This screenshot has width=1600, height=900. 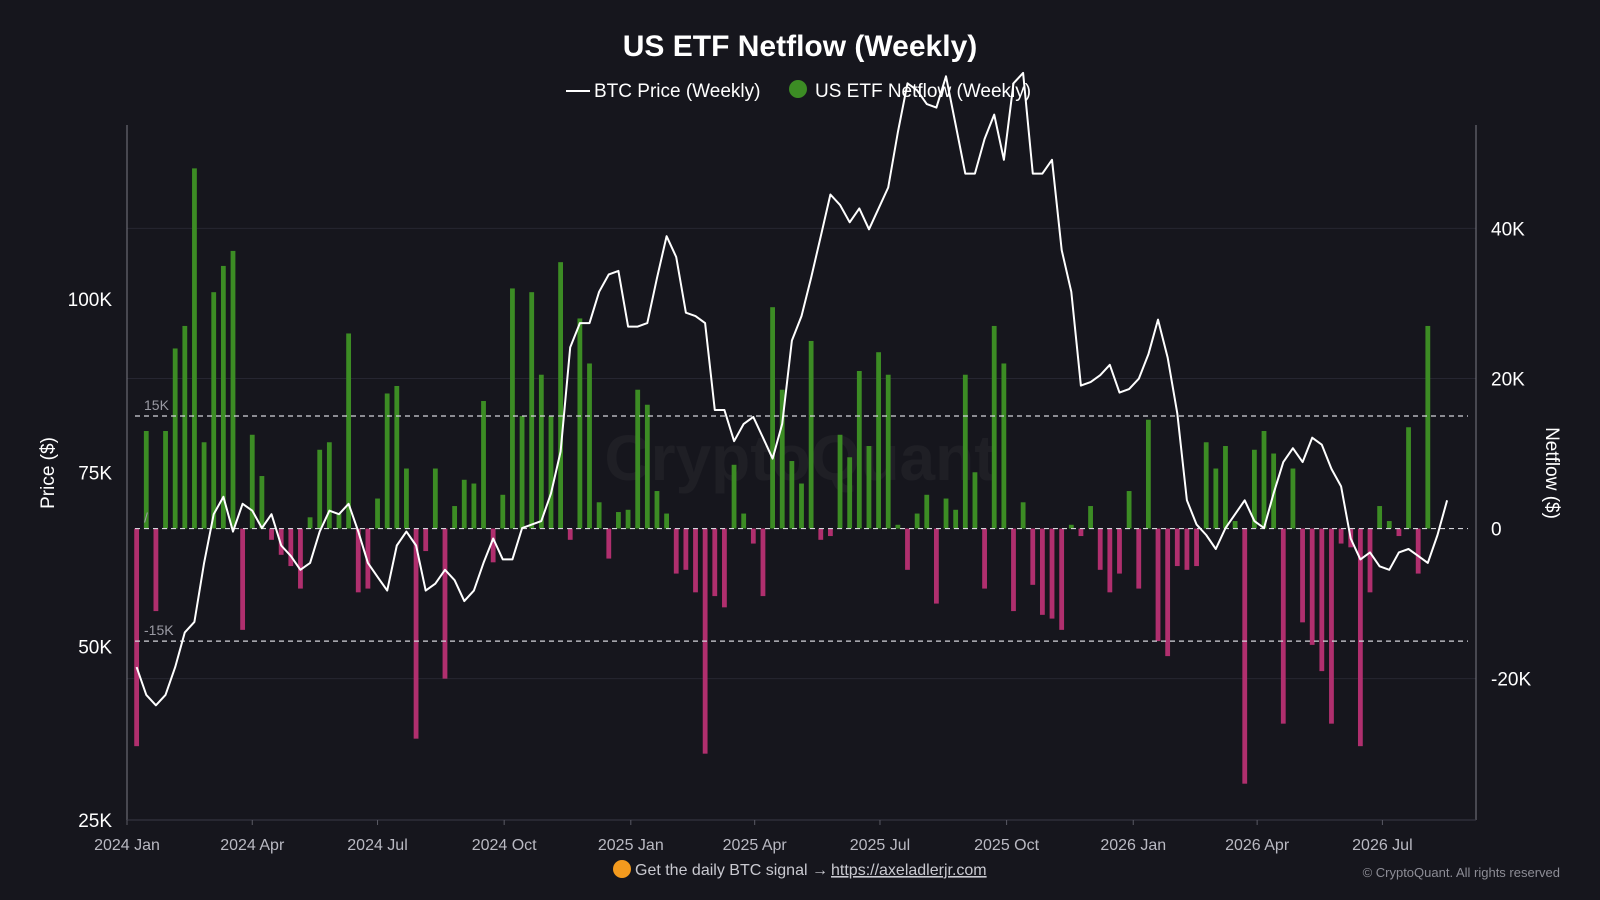 I want to click on y-left-tick-label: 50K, so click(x=95, y=647).